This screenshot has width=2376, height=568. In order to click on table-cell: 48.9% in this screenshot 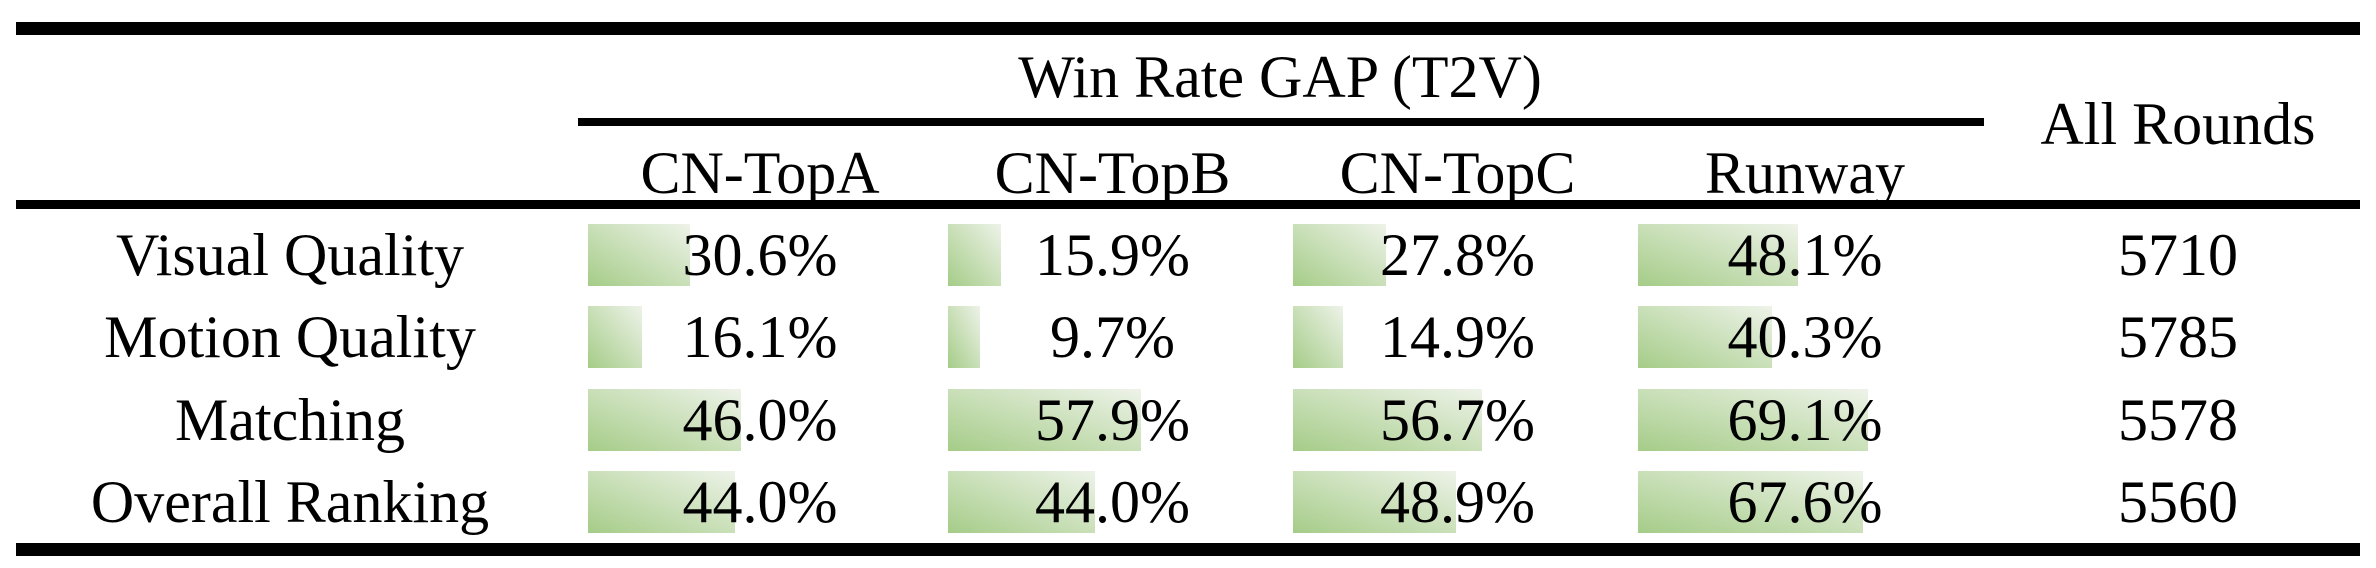, I will do `click(1457, 502)`.